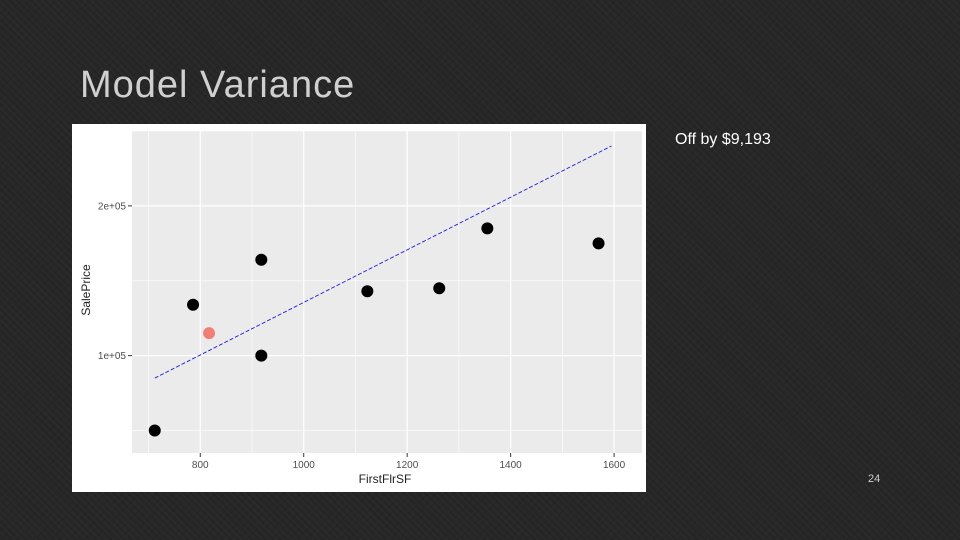  Describe the element at coordinates (614, 465) in the screenshot. I see `x-tick-label: 1600` at that location.